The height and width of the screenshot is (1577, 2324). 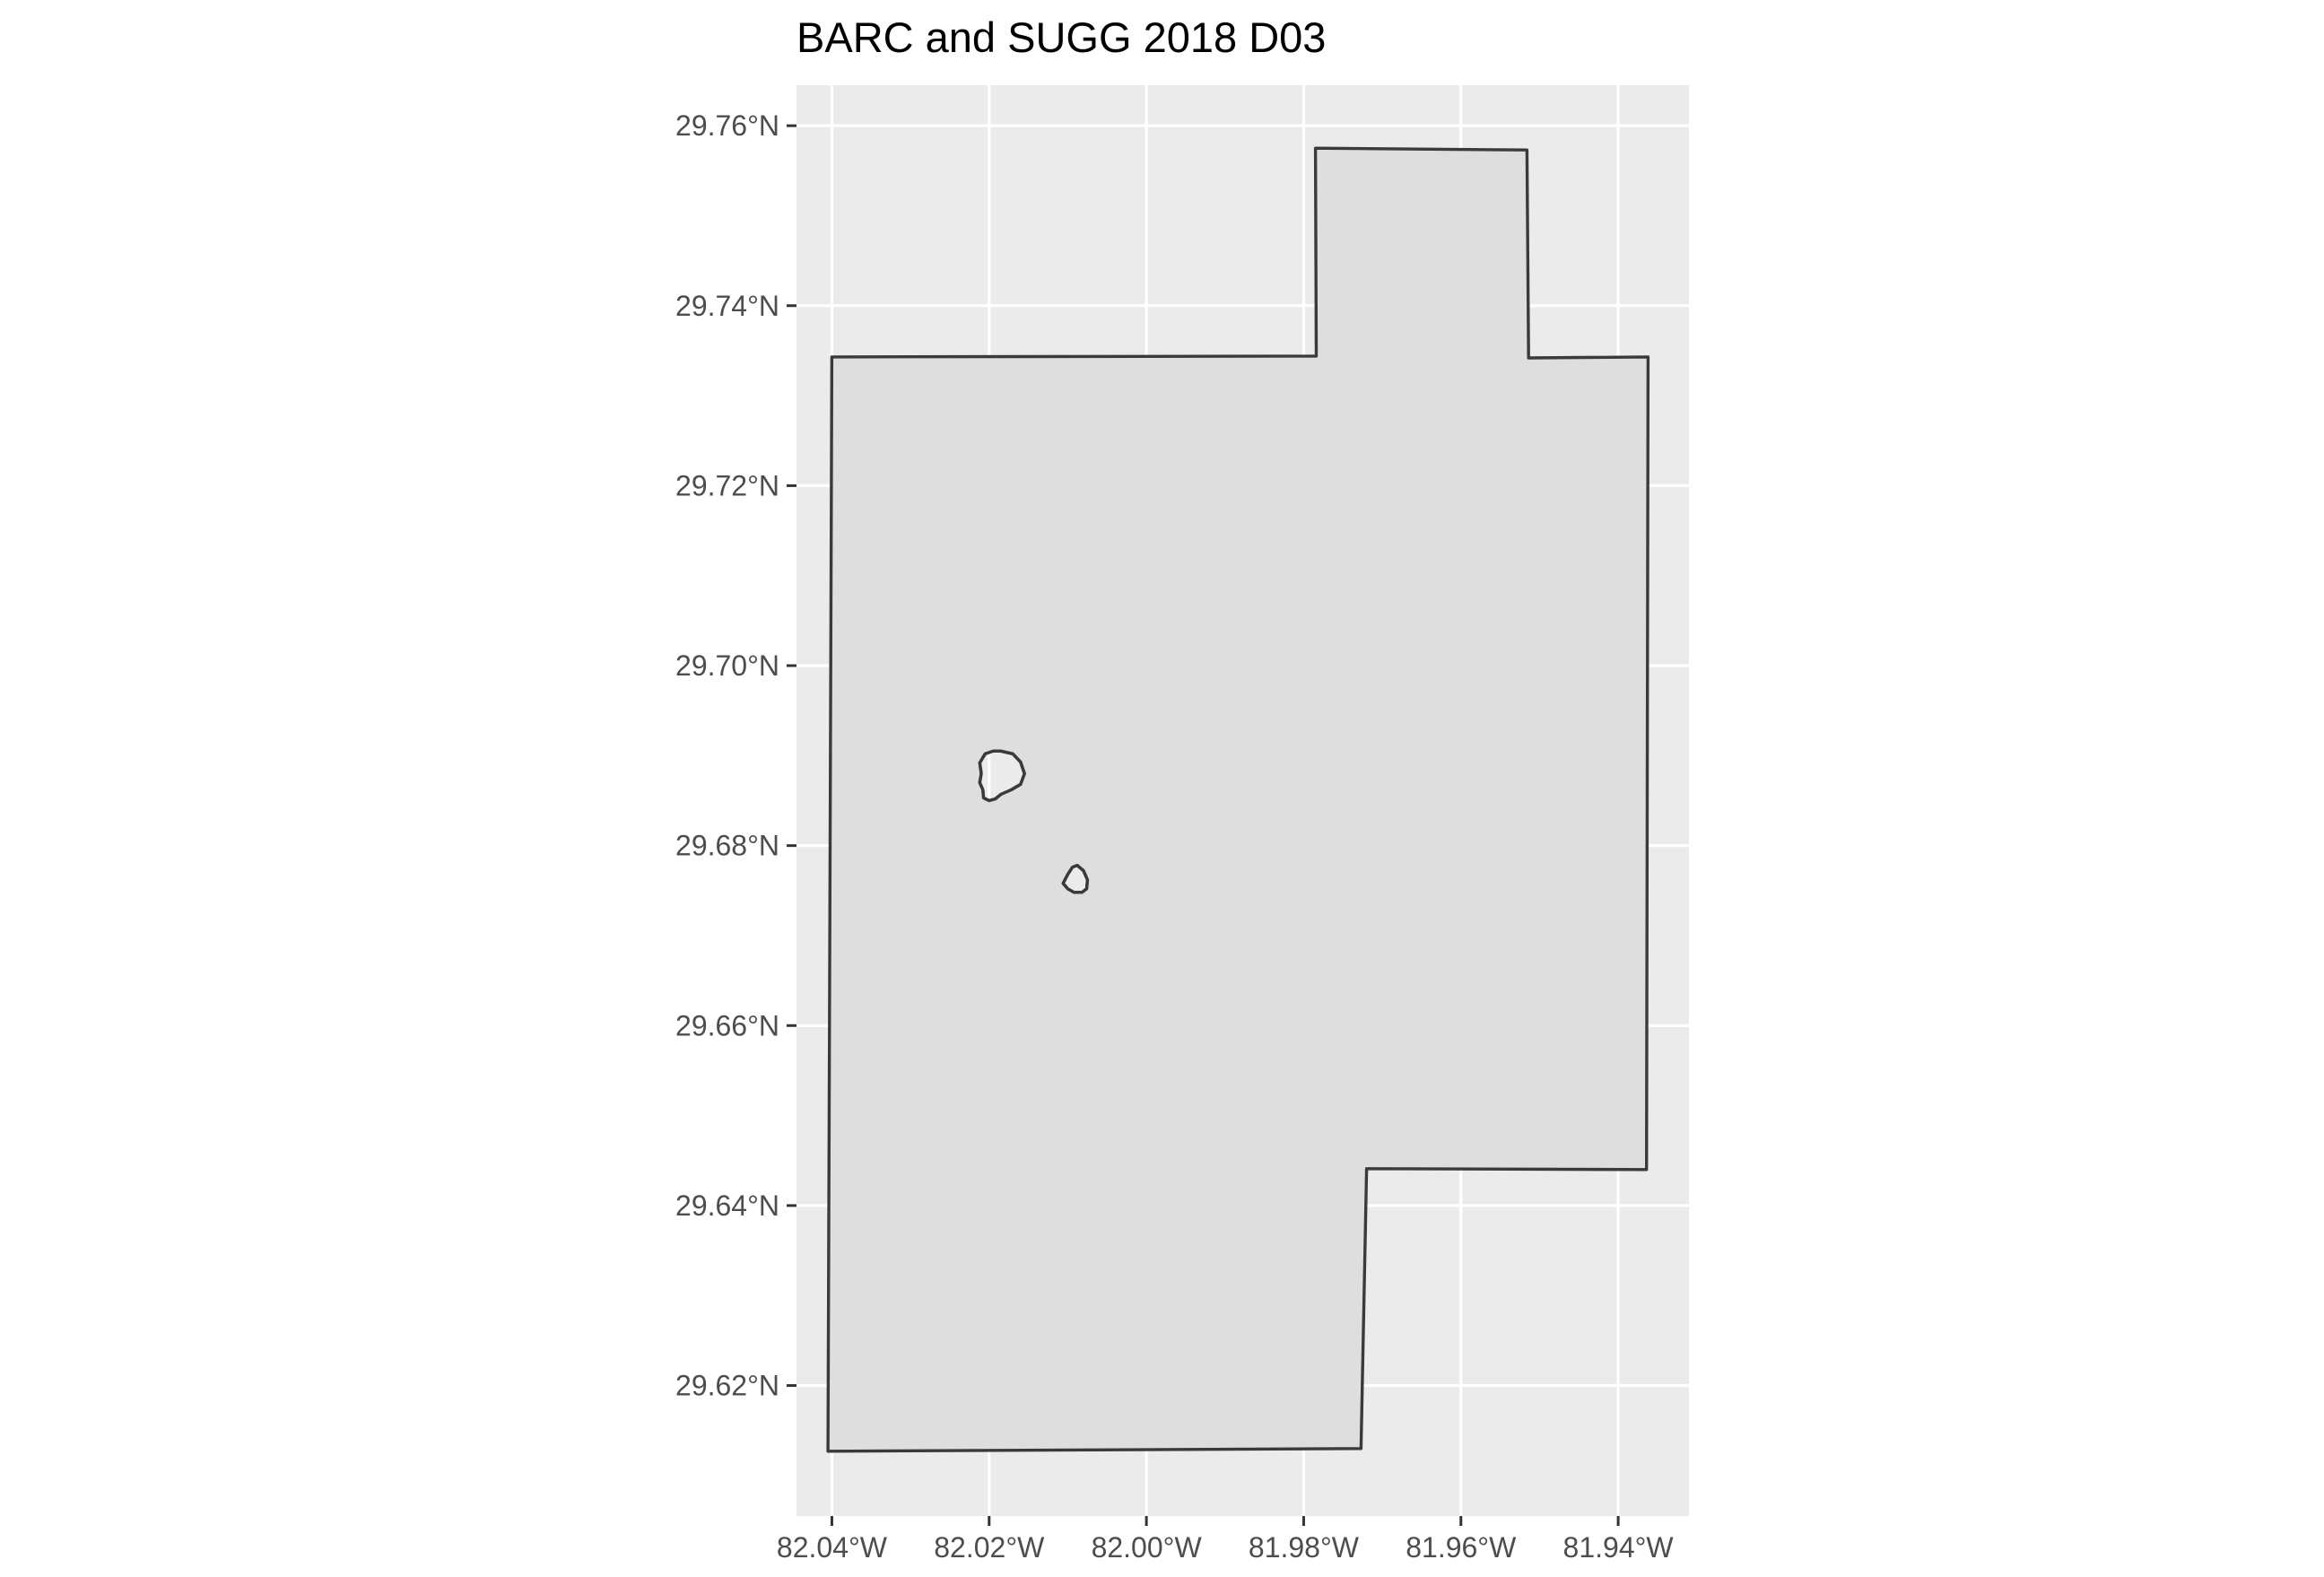 What do you see at coordinates (990, 1547) in the screenshot?
I see `x-tick-label-1: 82.02°W` at bounding box center [990, 1547].